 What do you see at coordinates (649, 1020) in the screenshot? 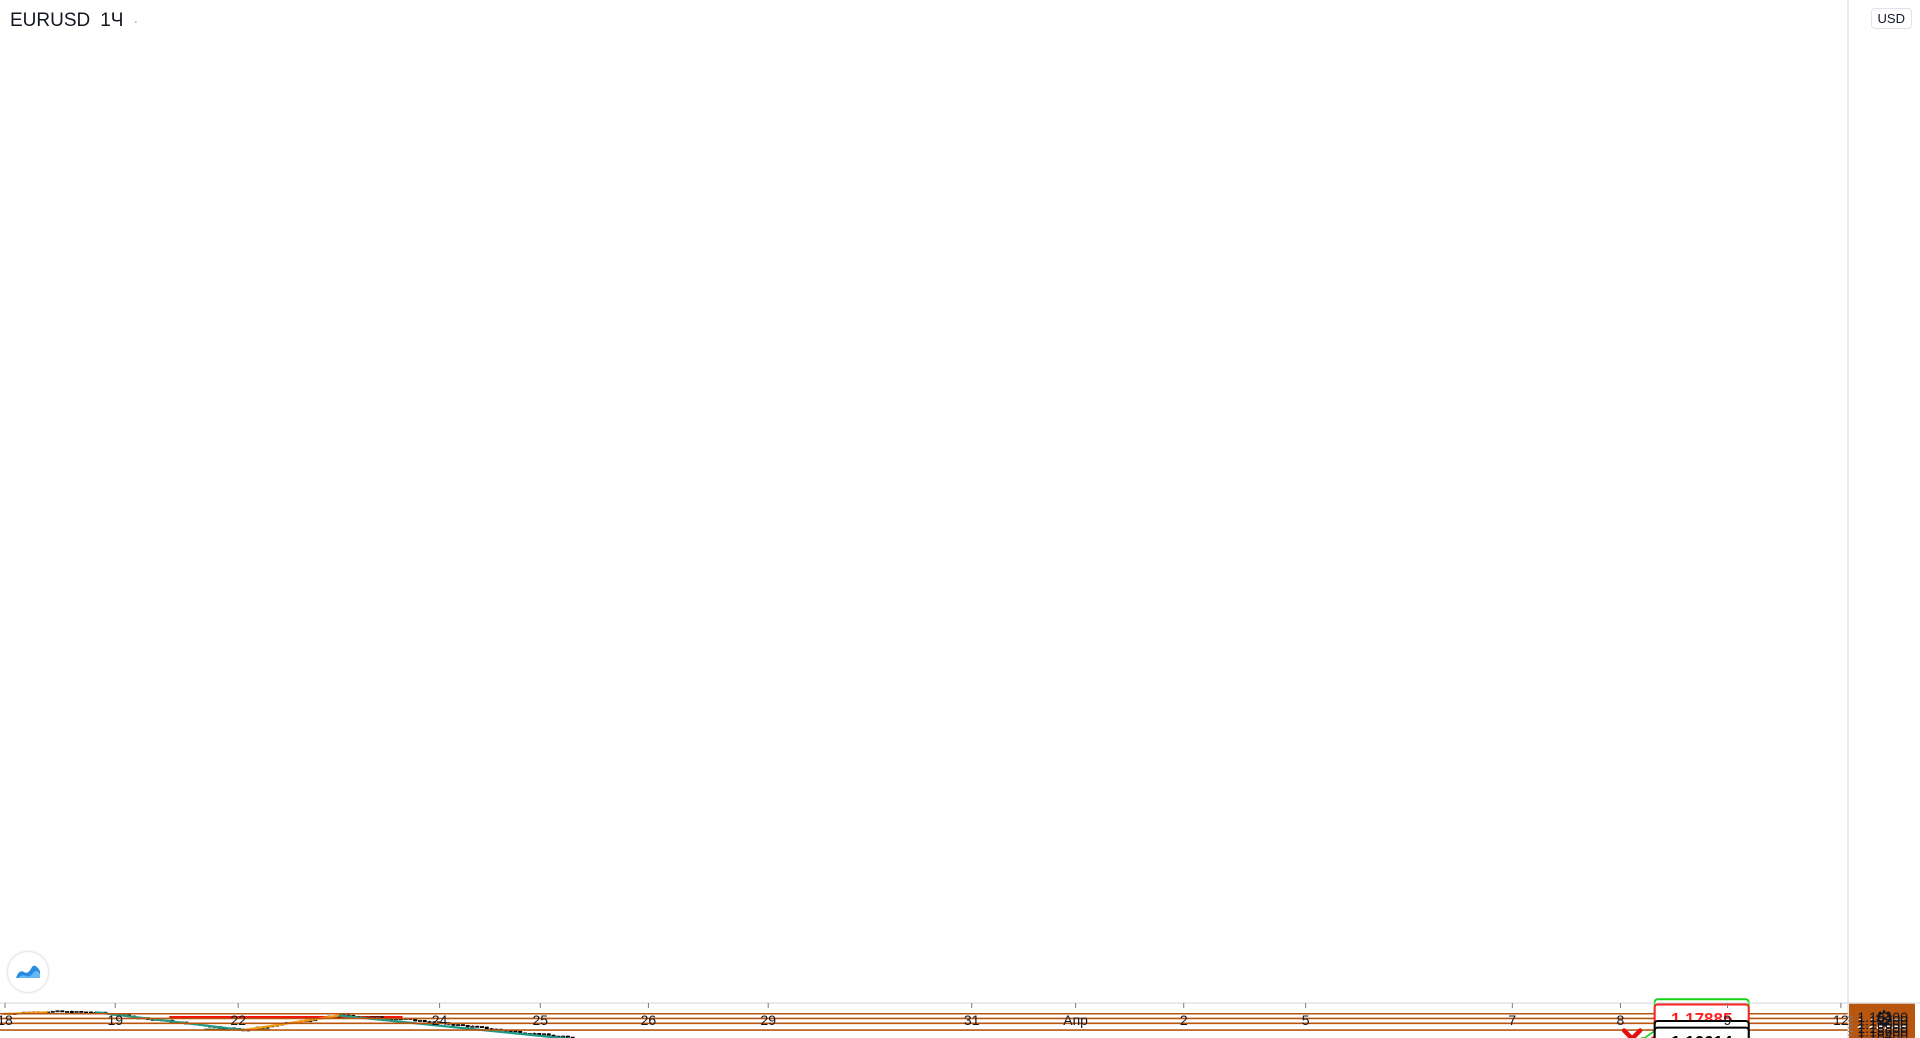
I see `time-tick-label: 26` at bounding box center [649, 1020].